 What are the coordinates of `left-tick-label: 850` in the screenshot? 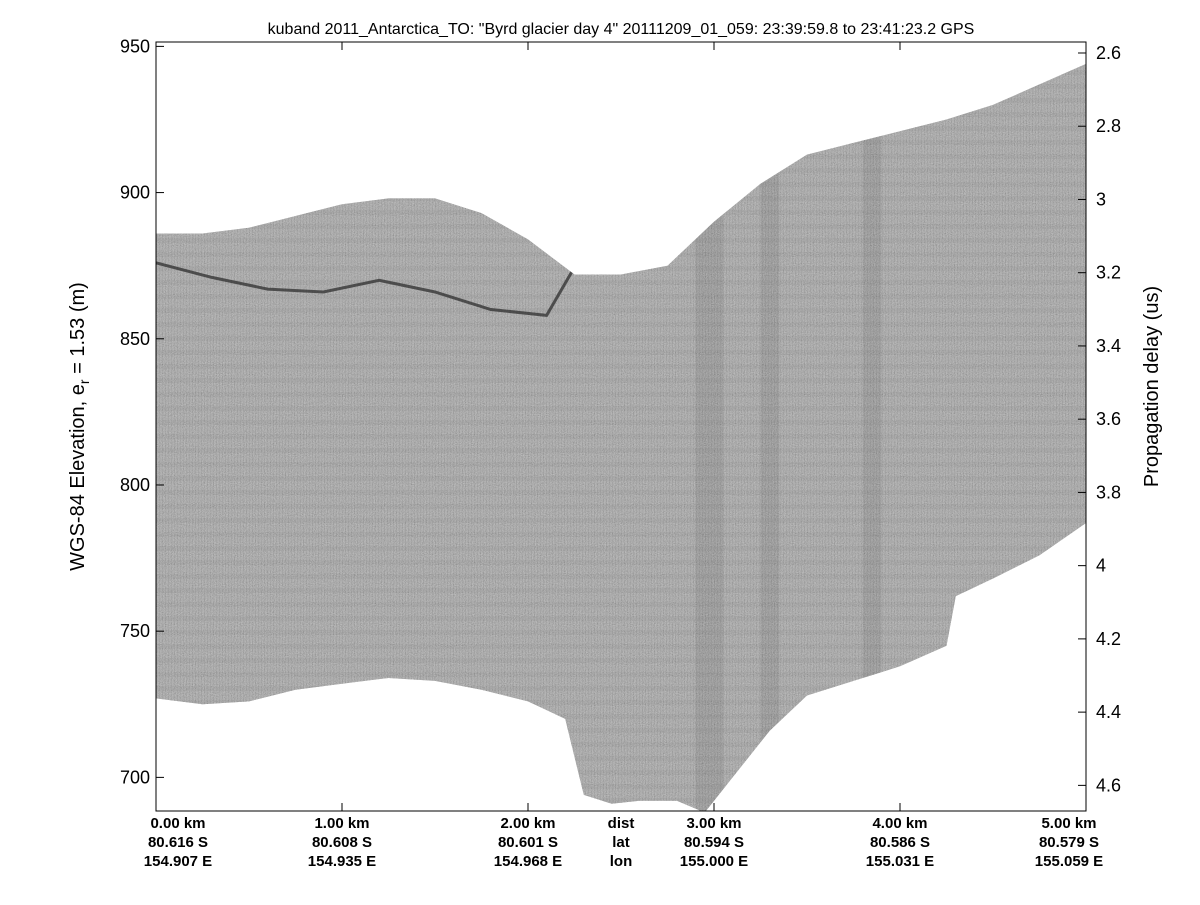 It's located at (135, 339).